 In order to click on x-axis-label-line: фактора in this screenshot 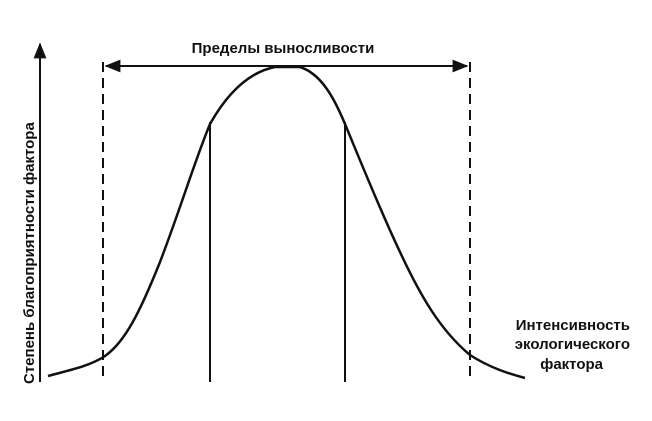, I will do `click(571, 364)`.